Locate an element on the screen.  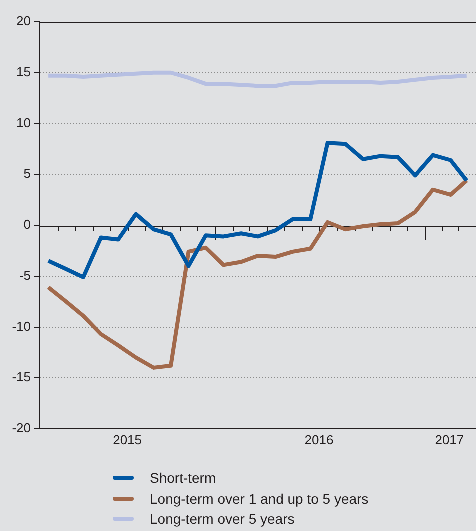
y-tick-label: 20 is located at coordinates (23, 21).